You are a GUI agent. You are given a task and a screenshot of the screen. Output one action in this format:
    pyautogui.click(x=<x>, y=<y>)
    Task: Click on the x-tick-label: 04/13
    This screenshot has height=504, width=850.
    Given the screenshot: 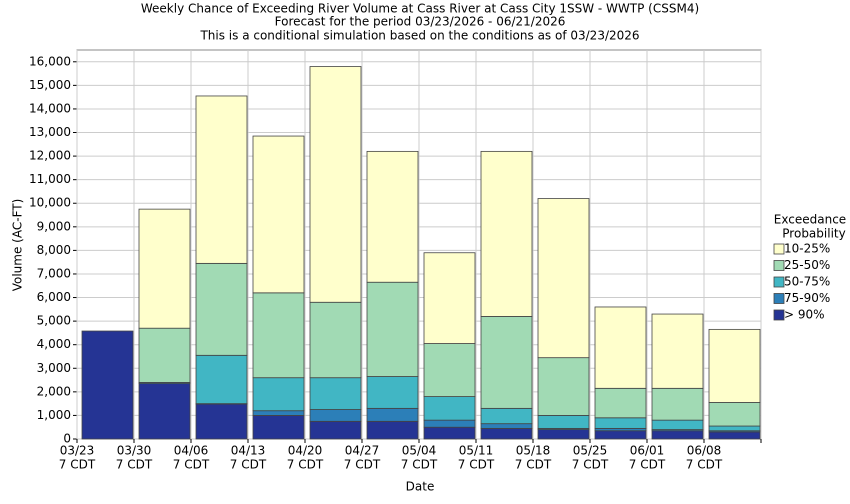 What is the action you would take?
    pyautogui.click(x=248, y=451)
    